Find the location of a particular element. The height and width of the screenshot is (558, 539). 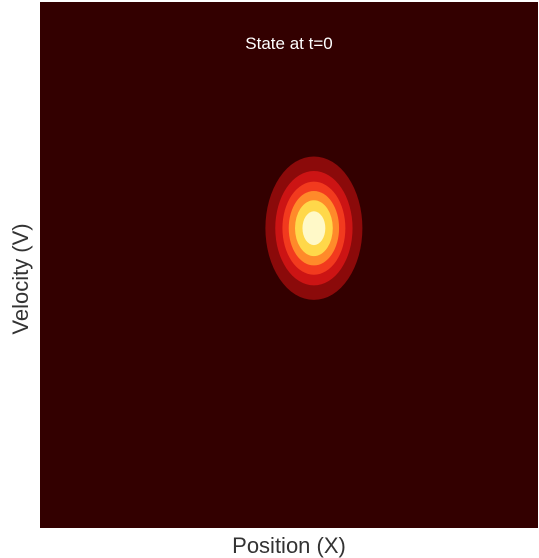

x-axis-label: Position (X) is located at coordinates (289, 545).